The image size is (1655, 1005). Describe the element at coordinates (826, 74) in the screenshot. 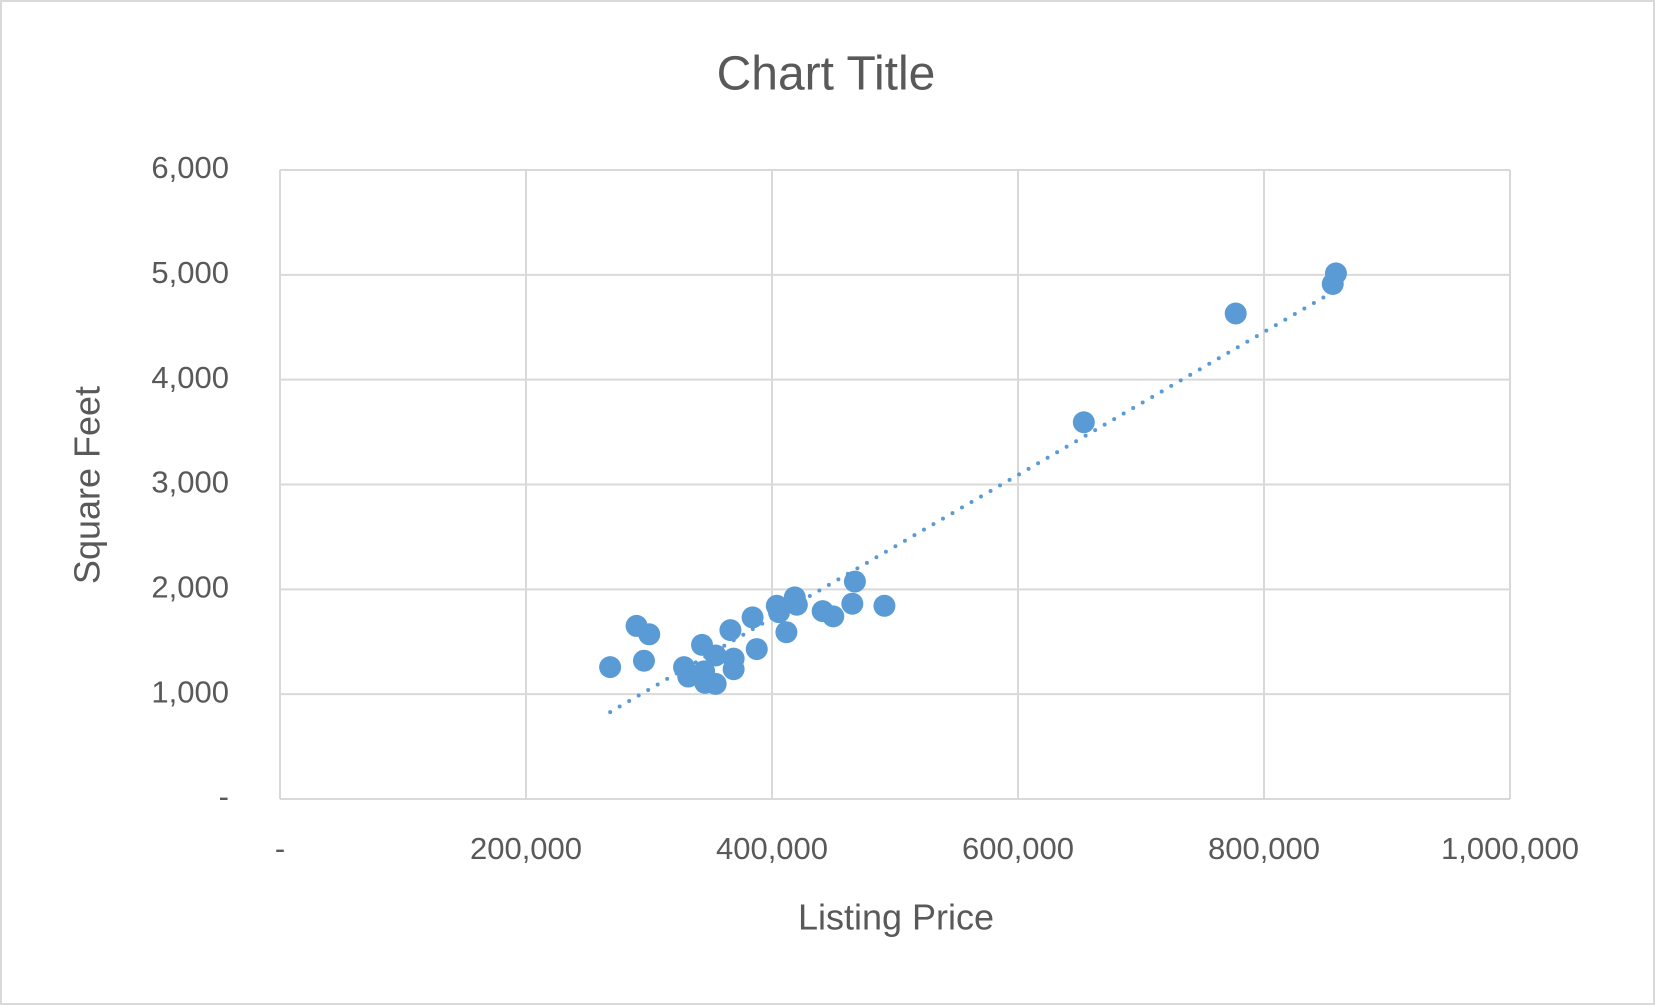

I see `chart-title: Chart Title` at that location.